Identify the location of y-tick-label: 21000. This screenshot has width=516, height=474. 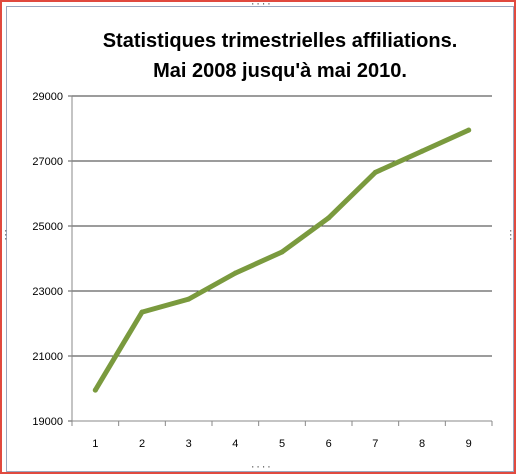
(47, 357).